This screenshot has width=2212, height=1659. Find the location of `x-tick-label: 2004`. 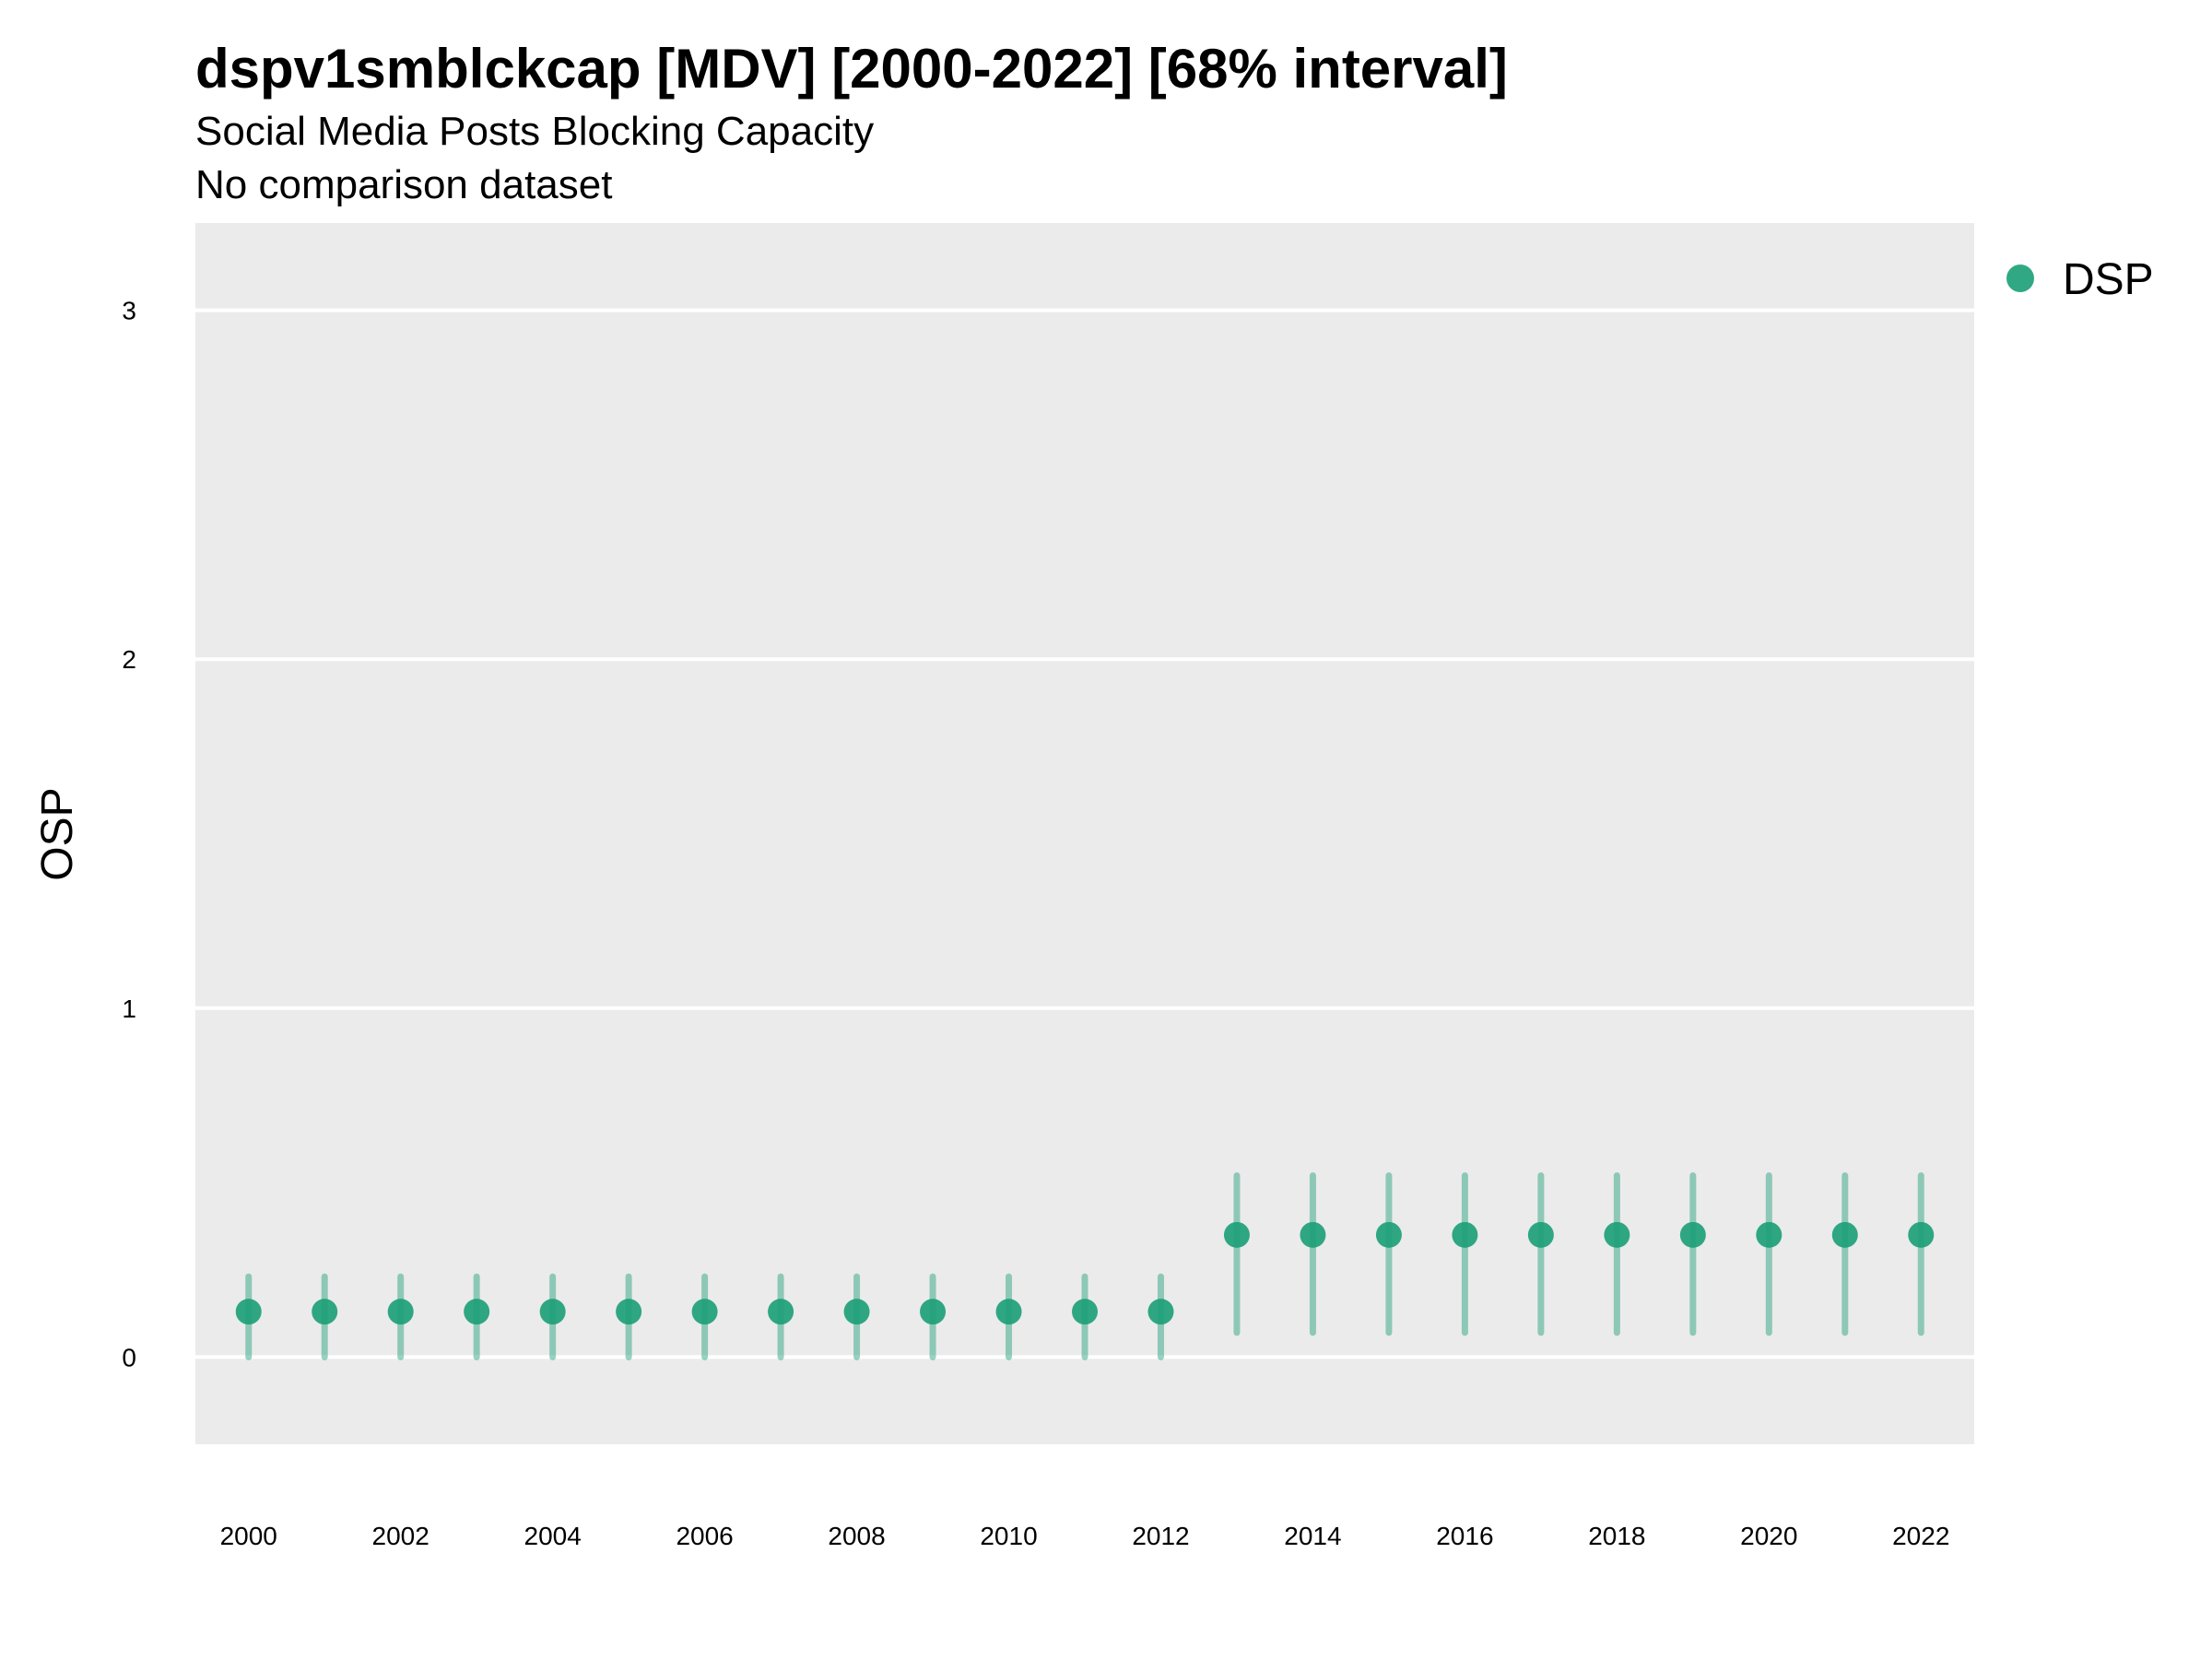

x-tick-label: 2004 is located at coordinates (553, 1536).